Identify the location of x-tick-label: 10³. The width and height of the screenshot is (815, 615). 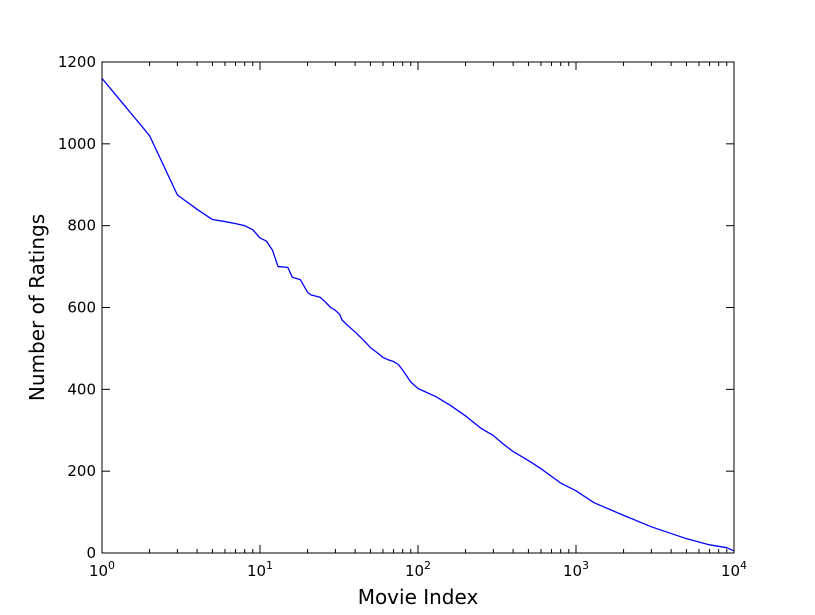
(576, 569).